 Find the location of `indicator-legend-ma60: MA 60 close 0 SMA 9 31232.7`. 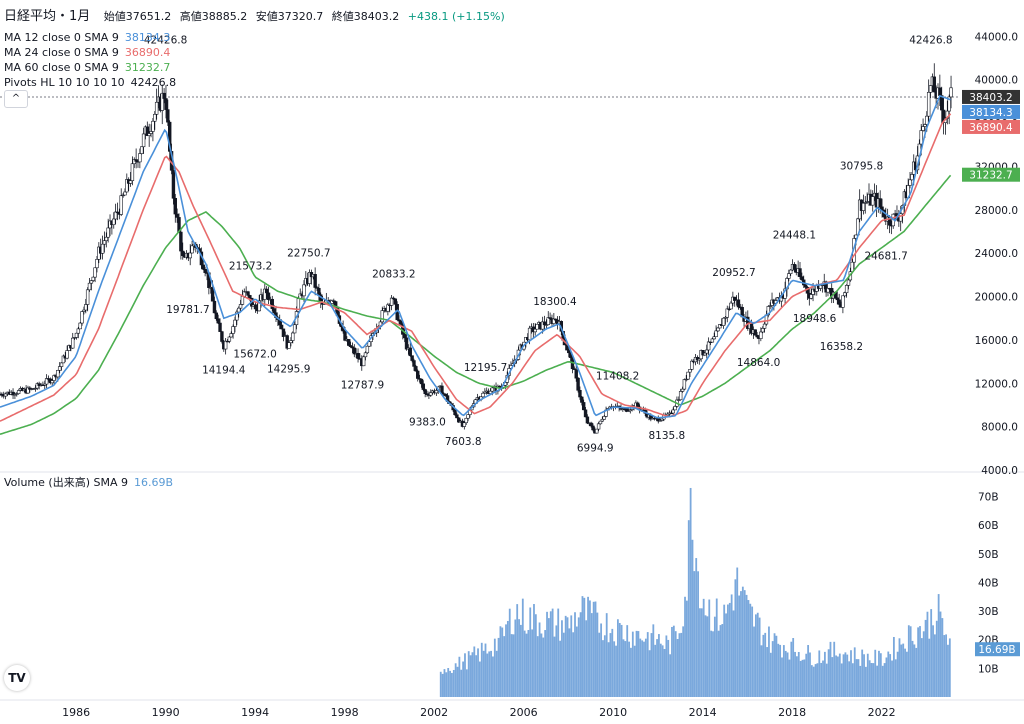

indicator-legend-ma60: MA 60 close 0 SMA 9 31232.7 is located at coordinates (87, 67).